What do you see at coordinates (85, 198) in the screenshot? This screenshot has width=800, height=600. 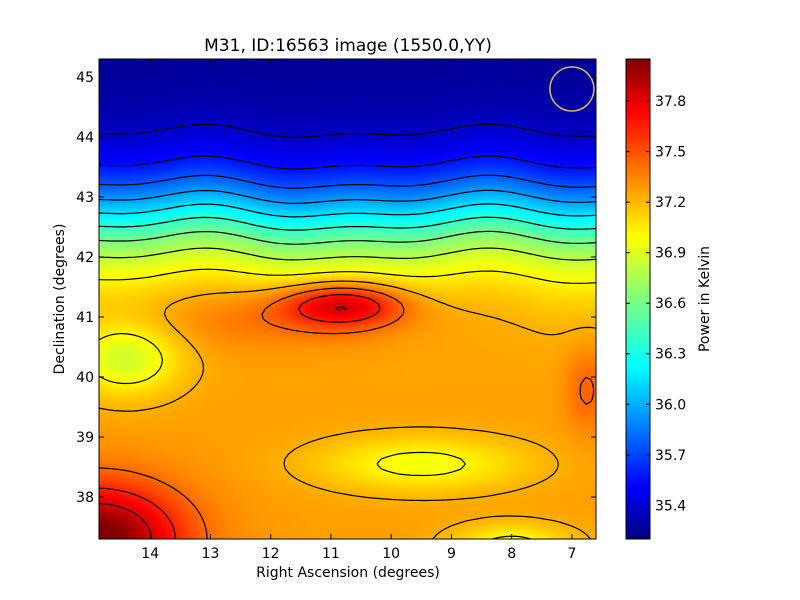 I see `y-tick-label: 43` at bounding box center [85, 198].